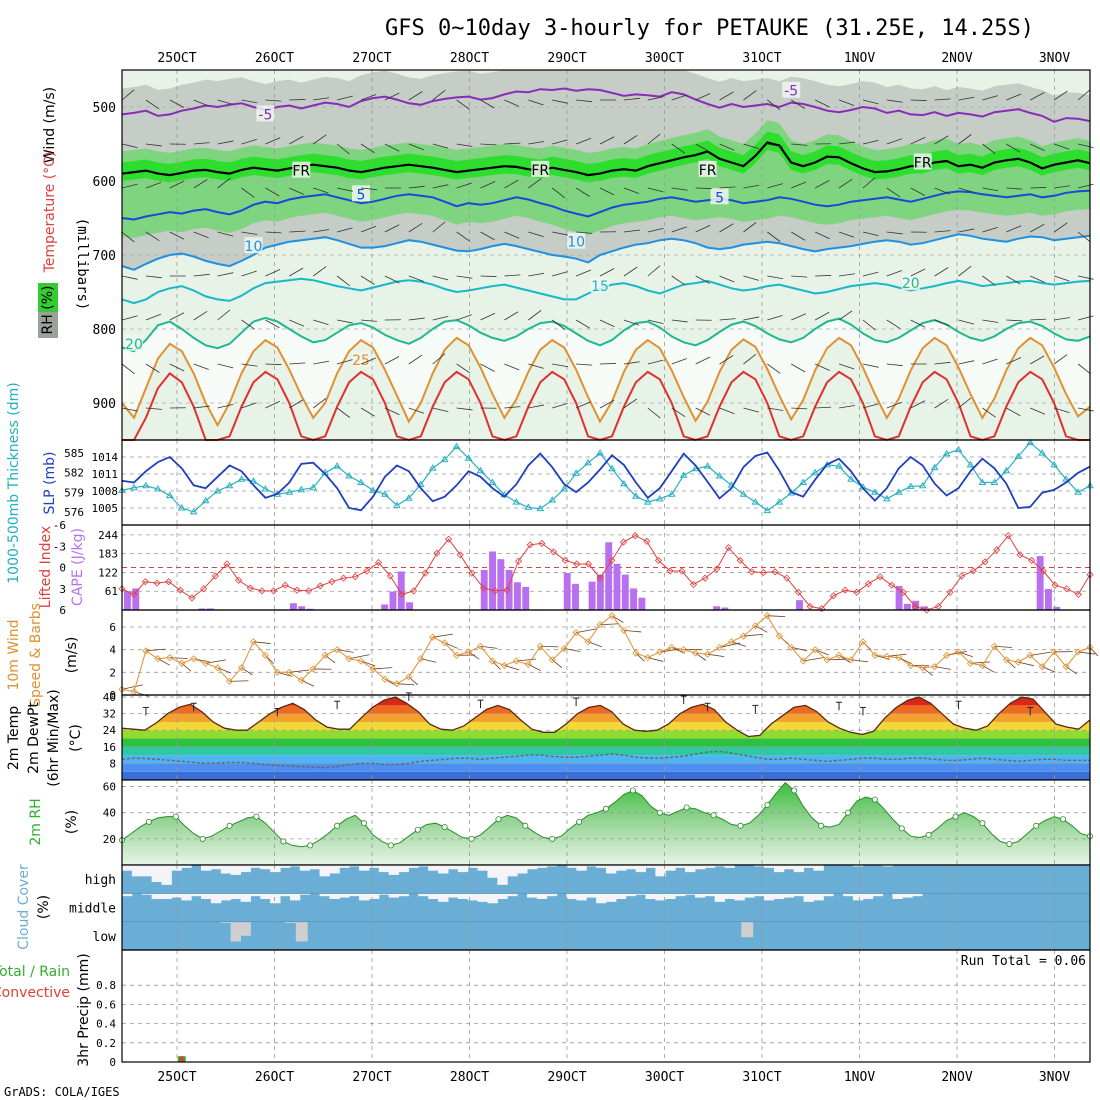  What do you see at coordinates (540, 171) in the screenshot?
I see `isotherm-label: FR` at bounding box center [540, 171].